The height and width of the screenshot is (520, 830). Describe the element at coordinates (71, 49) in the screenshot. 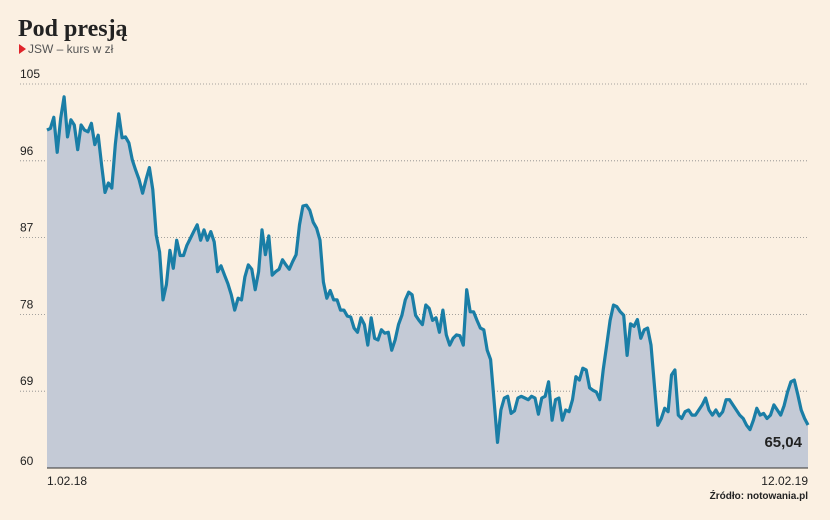

I see `chart-subtitle: JSW – kurs w zł` at that location.